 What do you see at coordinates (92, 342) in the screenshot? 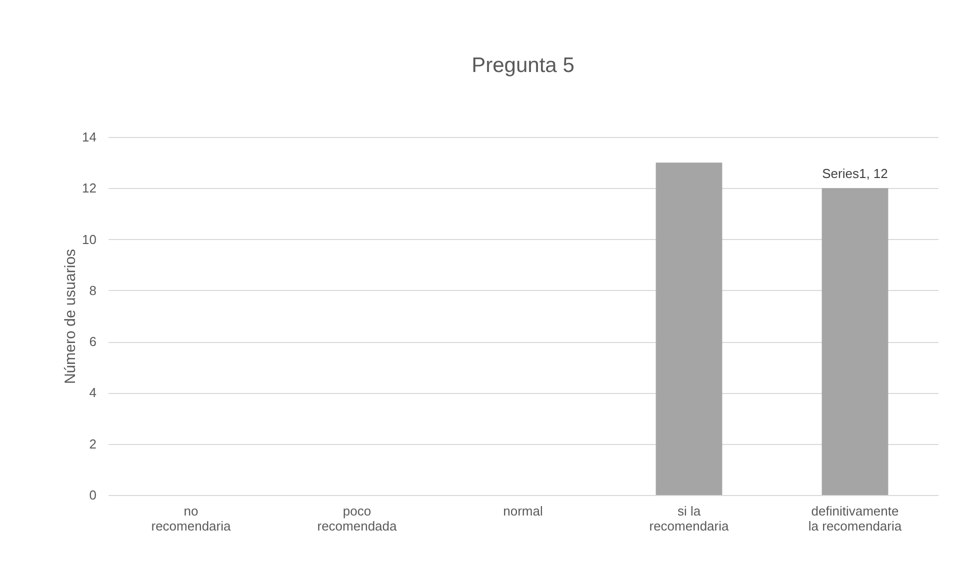
I see `y-tick-label: 6` at bounding box center [92, 342].